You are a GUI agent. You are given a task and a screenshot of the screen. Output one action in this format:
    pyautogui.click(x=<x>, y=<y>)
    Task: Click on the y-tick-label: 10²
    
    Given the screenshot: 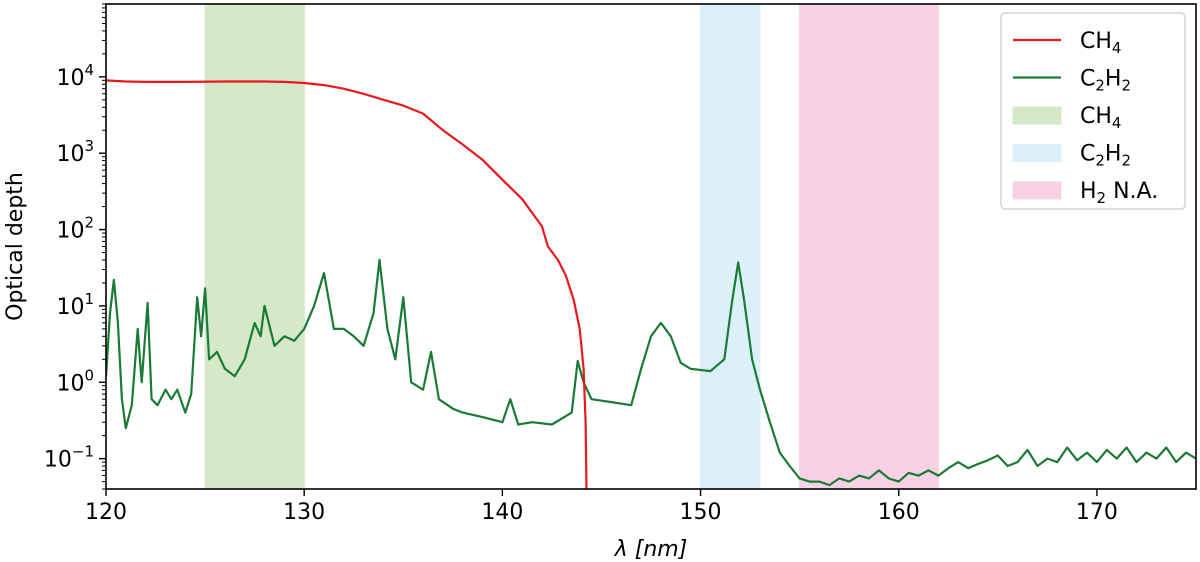 What is the action you would take?
    pyautogui.click(x=75, y=229)
    